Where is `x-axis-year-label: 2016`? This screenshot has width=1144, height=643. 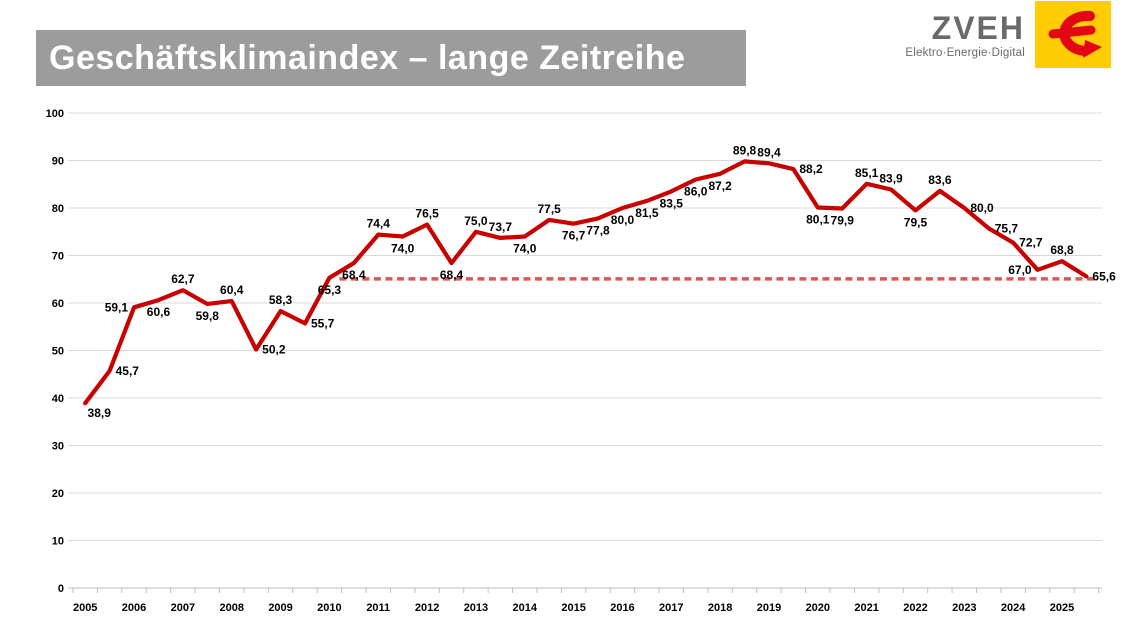 x-axis-year-label: 2016 is located at coordinates (622, 608).